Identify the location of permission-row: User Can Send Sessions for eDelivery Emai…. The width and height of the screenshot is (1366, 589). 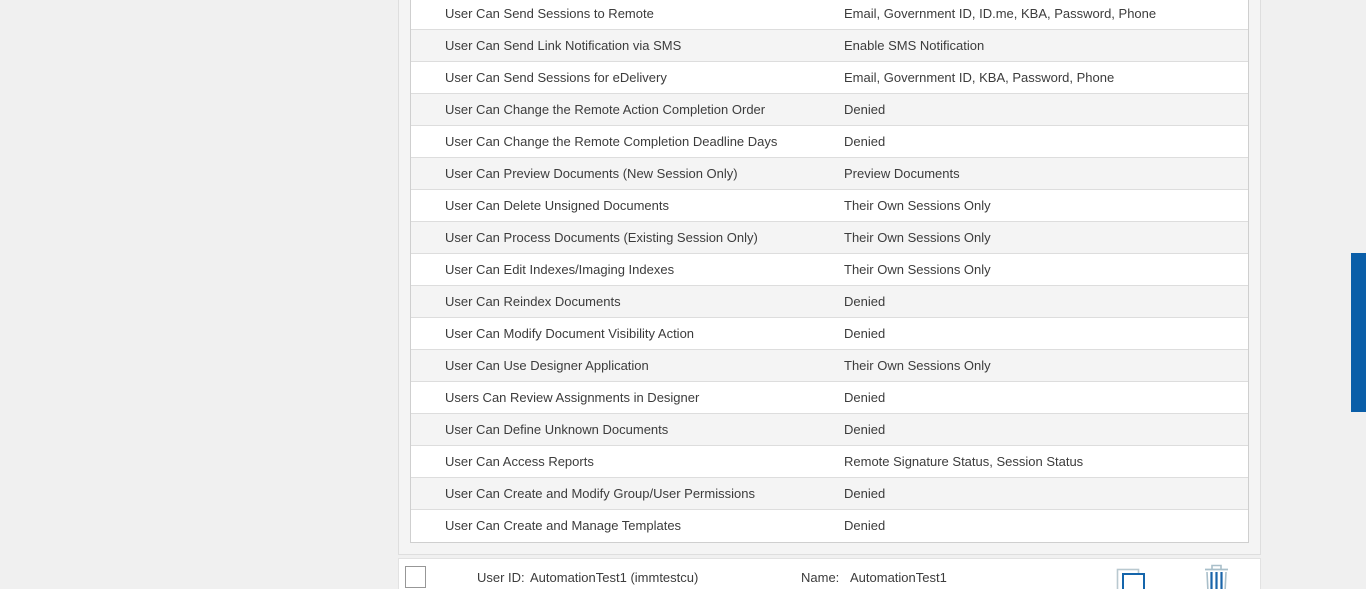
(829, 78).